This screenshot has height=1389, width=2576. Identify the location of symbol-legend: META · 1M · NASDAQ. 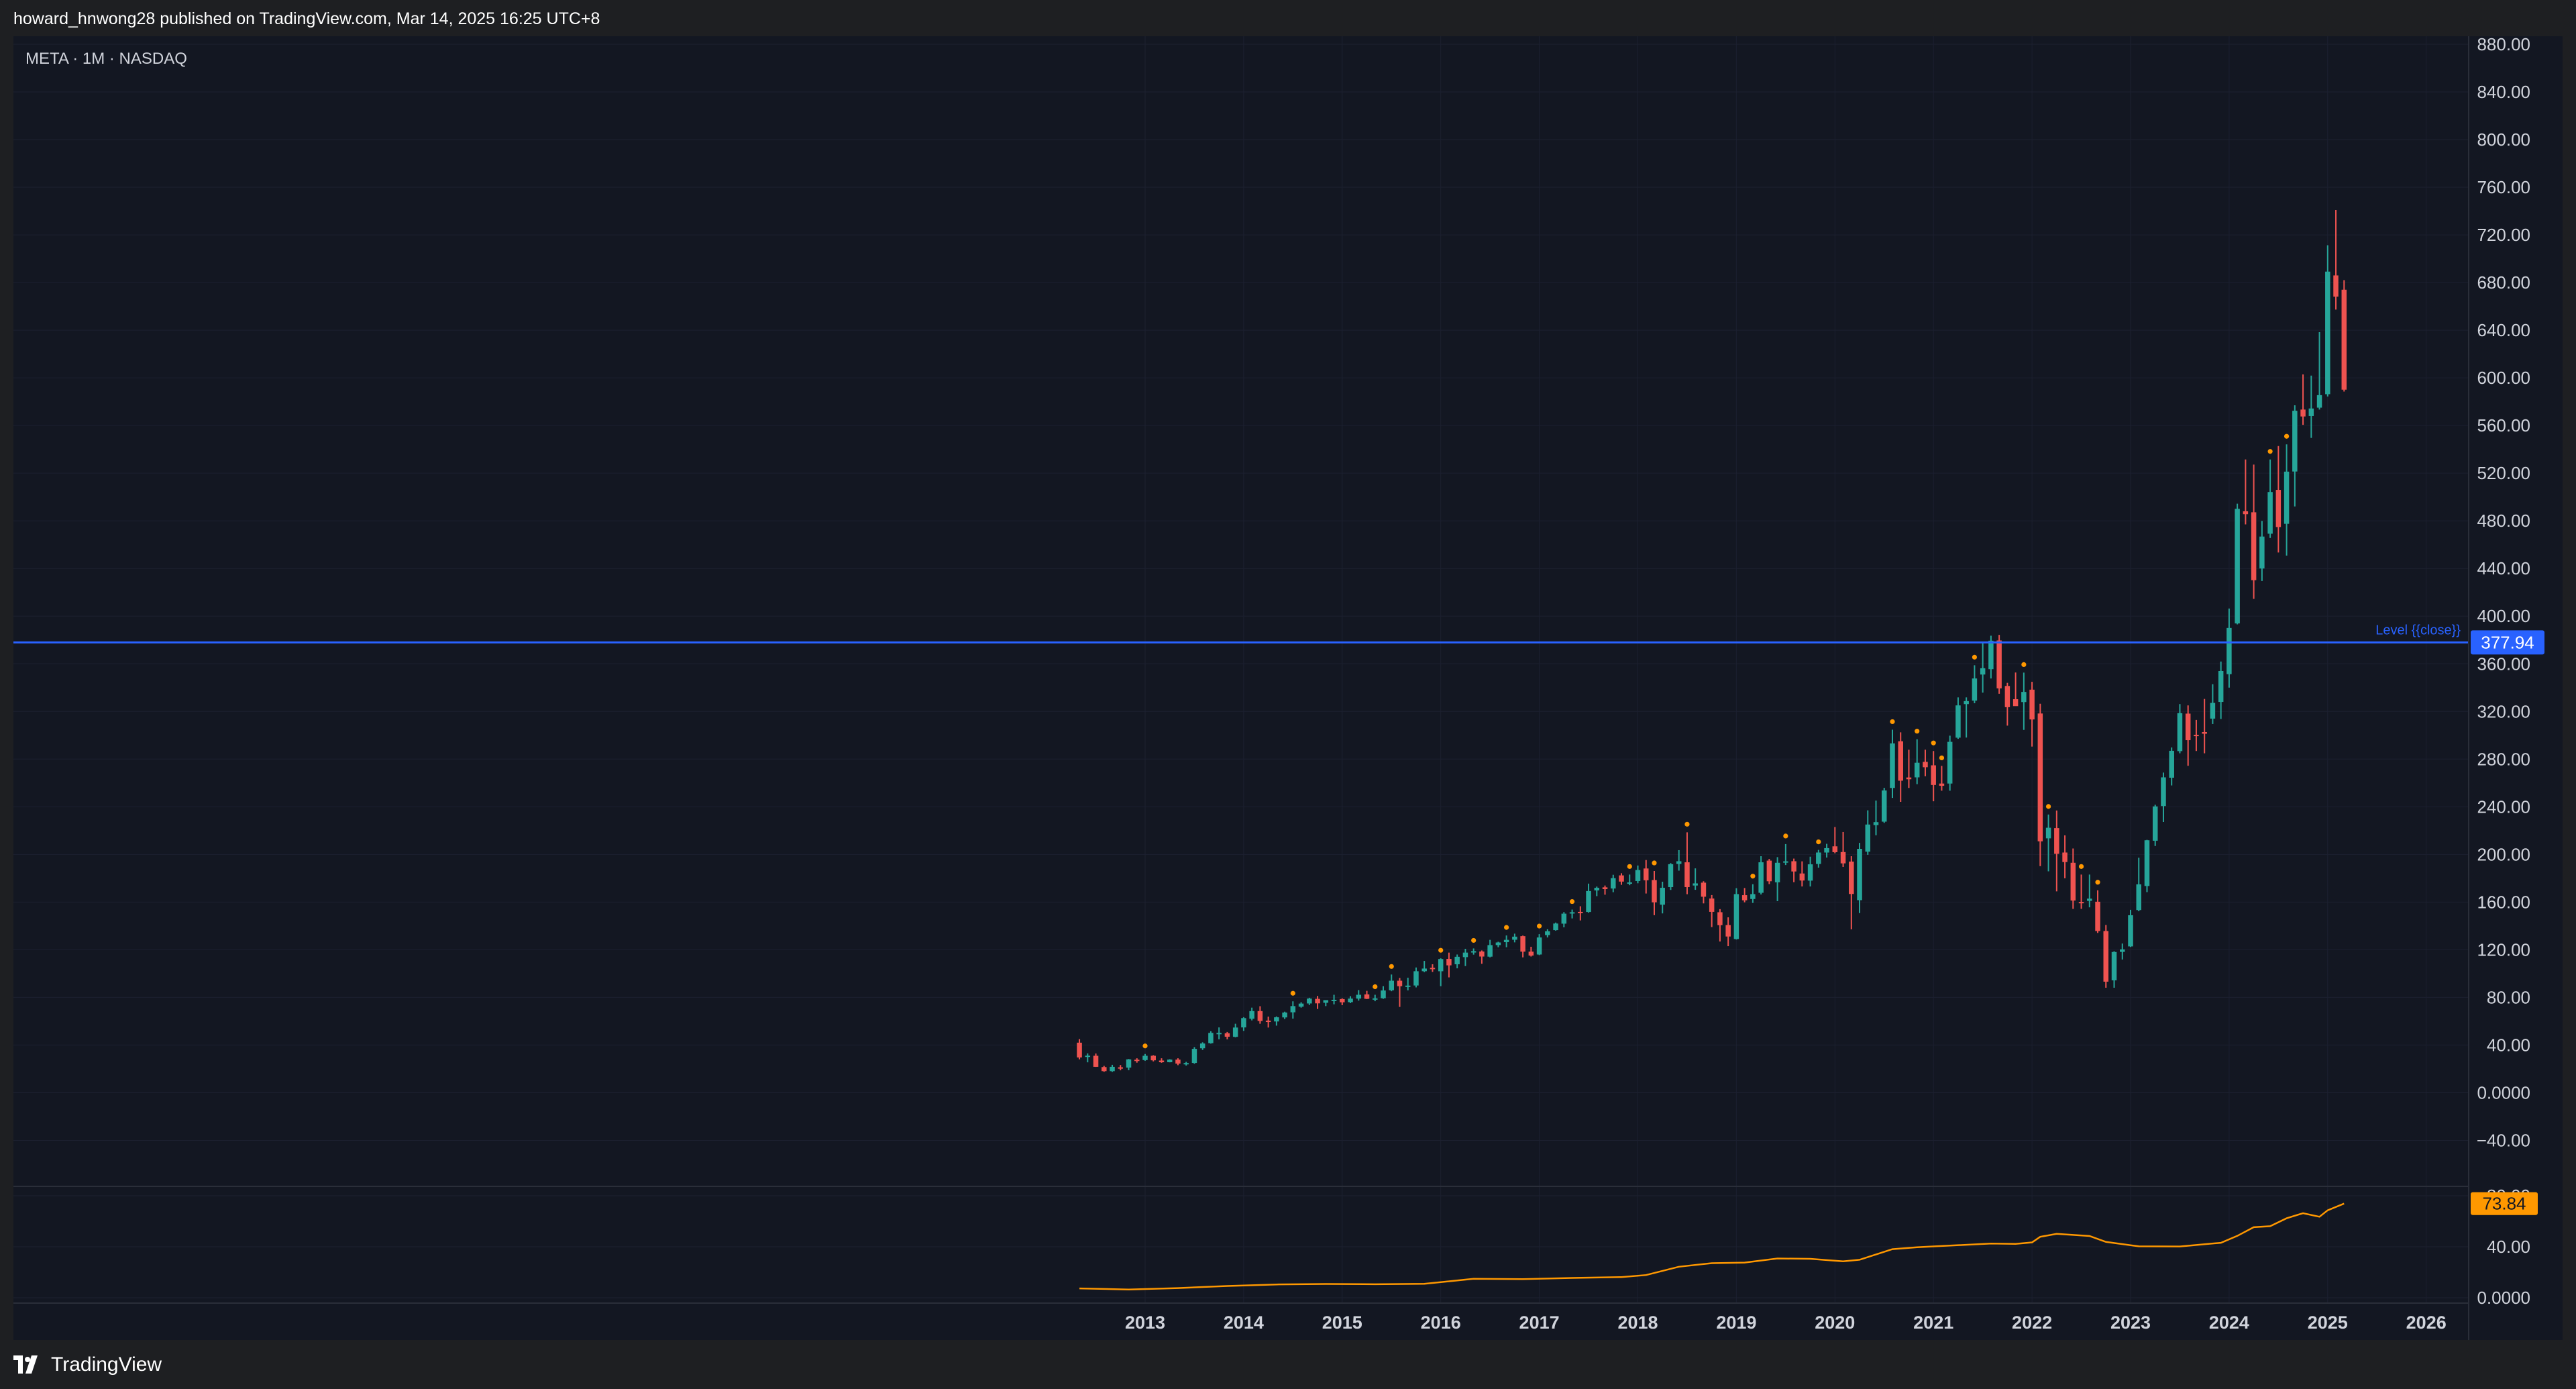
(106, 59).